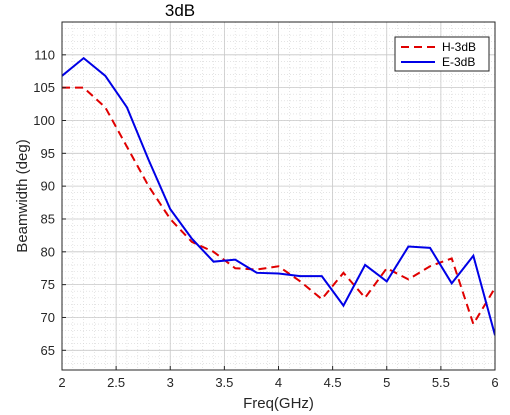  I want to click on y-axis: 65 70 75 80 85 90 95 100 105 110, so click(49, 202).